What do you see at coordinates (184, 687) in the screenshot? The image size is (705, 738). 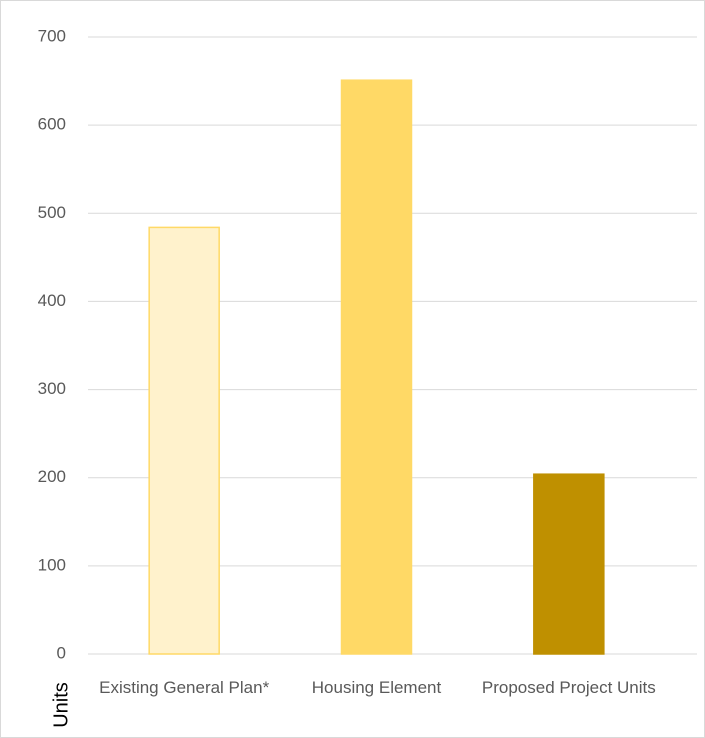 I see `x-tick-label: Existing General Plan*` at bounding box center [184, 687].